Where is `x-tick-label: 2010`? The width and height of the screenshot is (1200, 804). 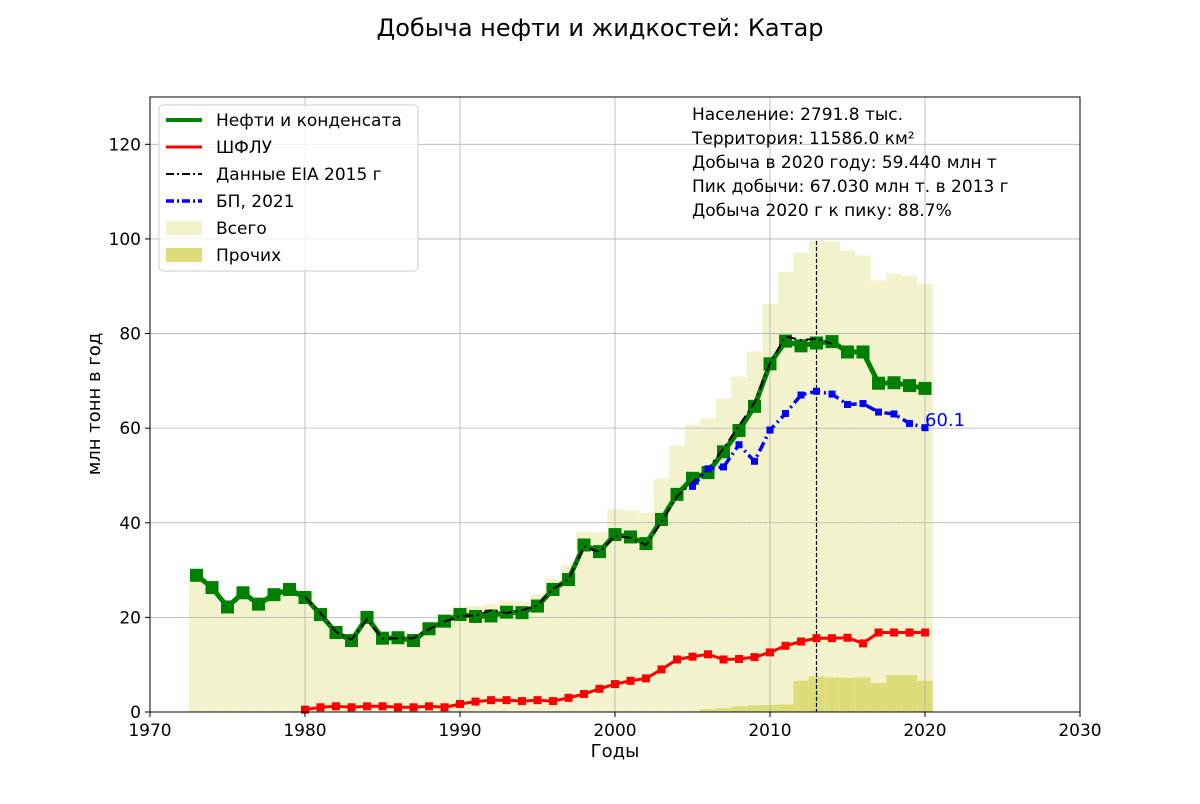 x-tick-label: 2010 is located at coordinates (769, 731).